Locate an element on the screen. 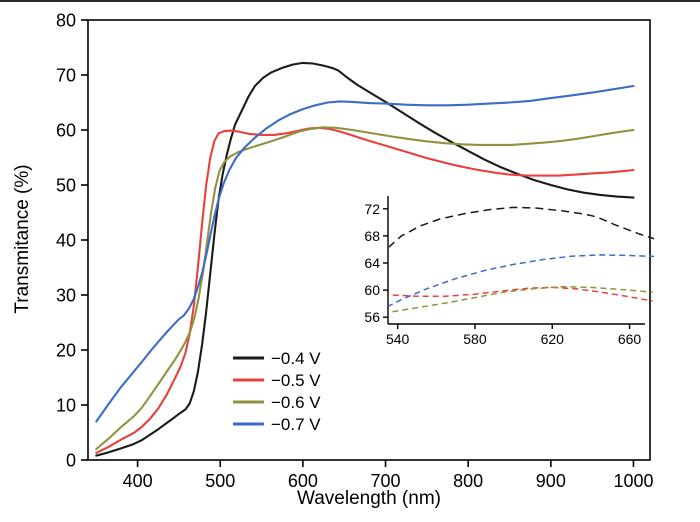 The width and height of the screenshot is (700, 522). legend-label-3: −0.6 V is located at coordinates (296, 402).